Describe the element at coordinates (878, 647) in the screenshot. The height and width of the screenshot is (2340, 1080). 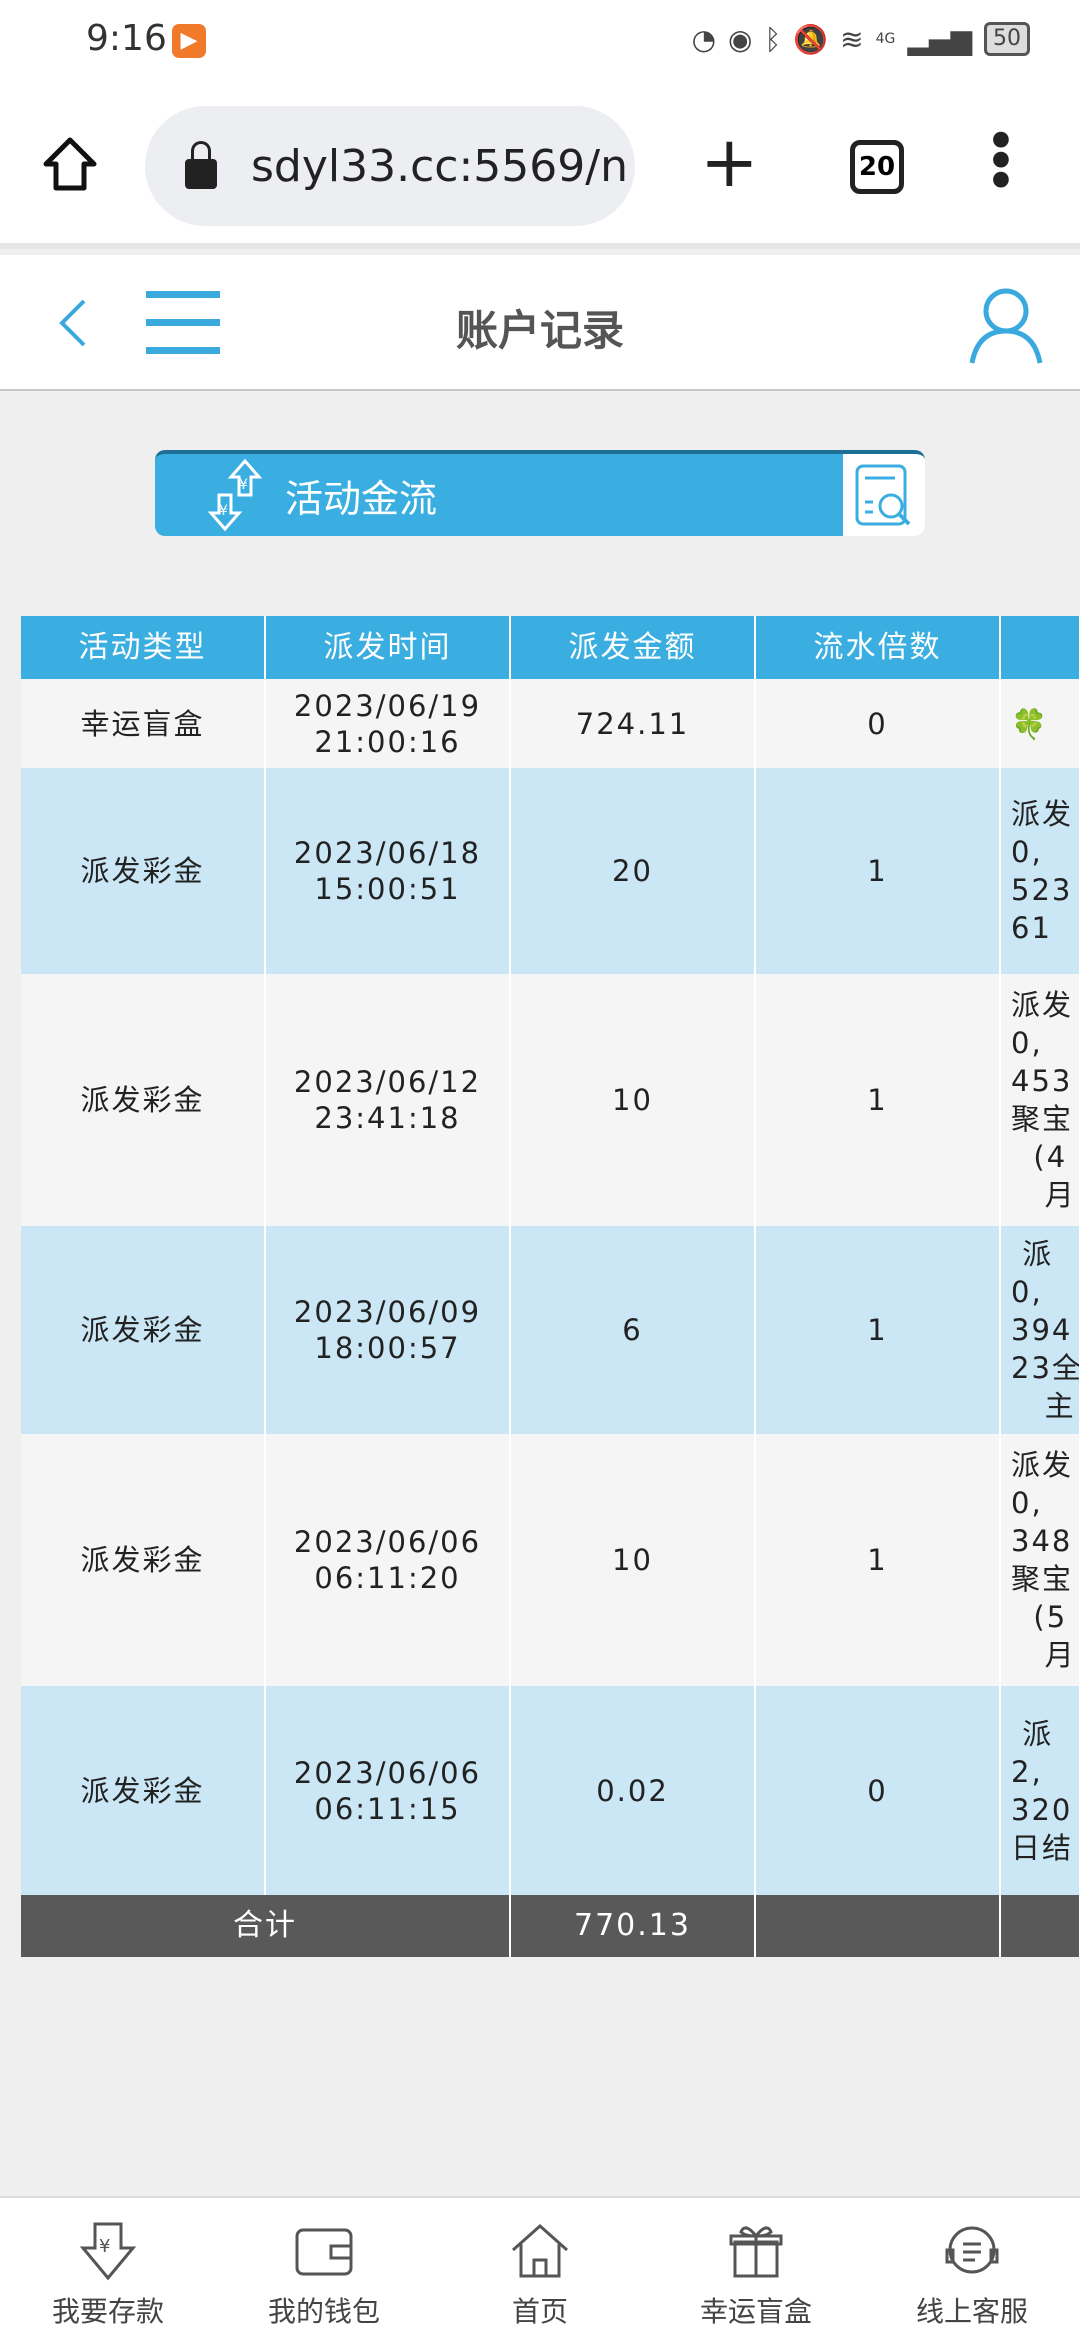
I see `column-header: 流水倍数` at that location.